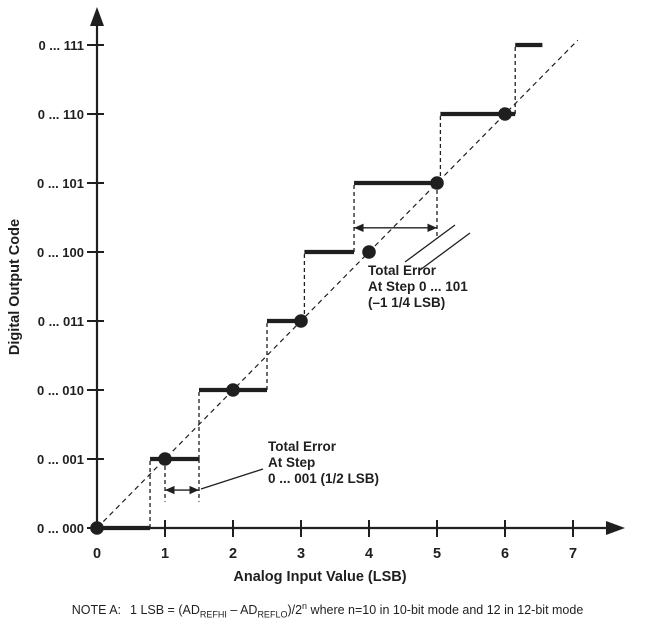 The image size is (655, 628). What do you see at coordinates (291, 462) in the screenshot?
I see `error-001-text-line-1: At Step` at bounding box center [291, 462].